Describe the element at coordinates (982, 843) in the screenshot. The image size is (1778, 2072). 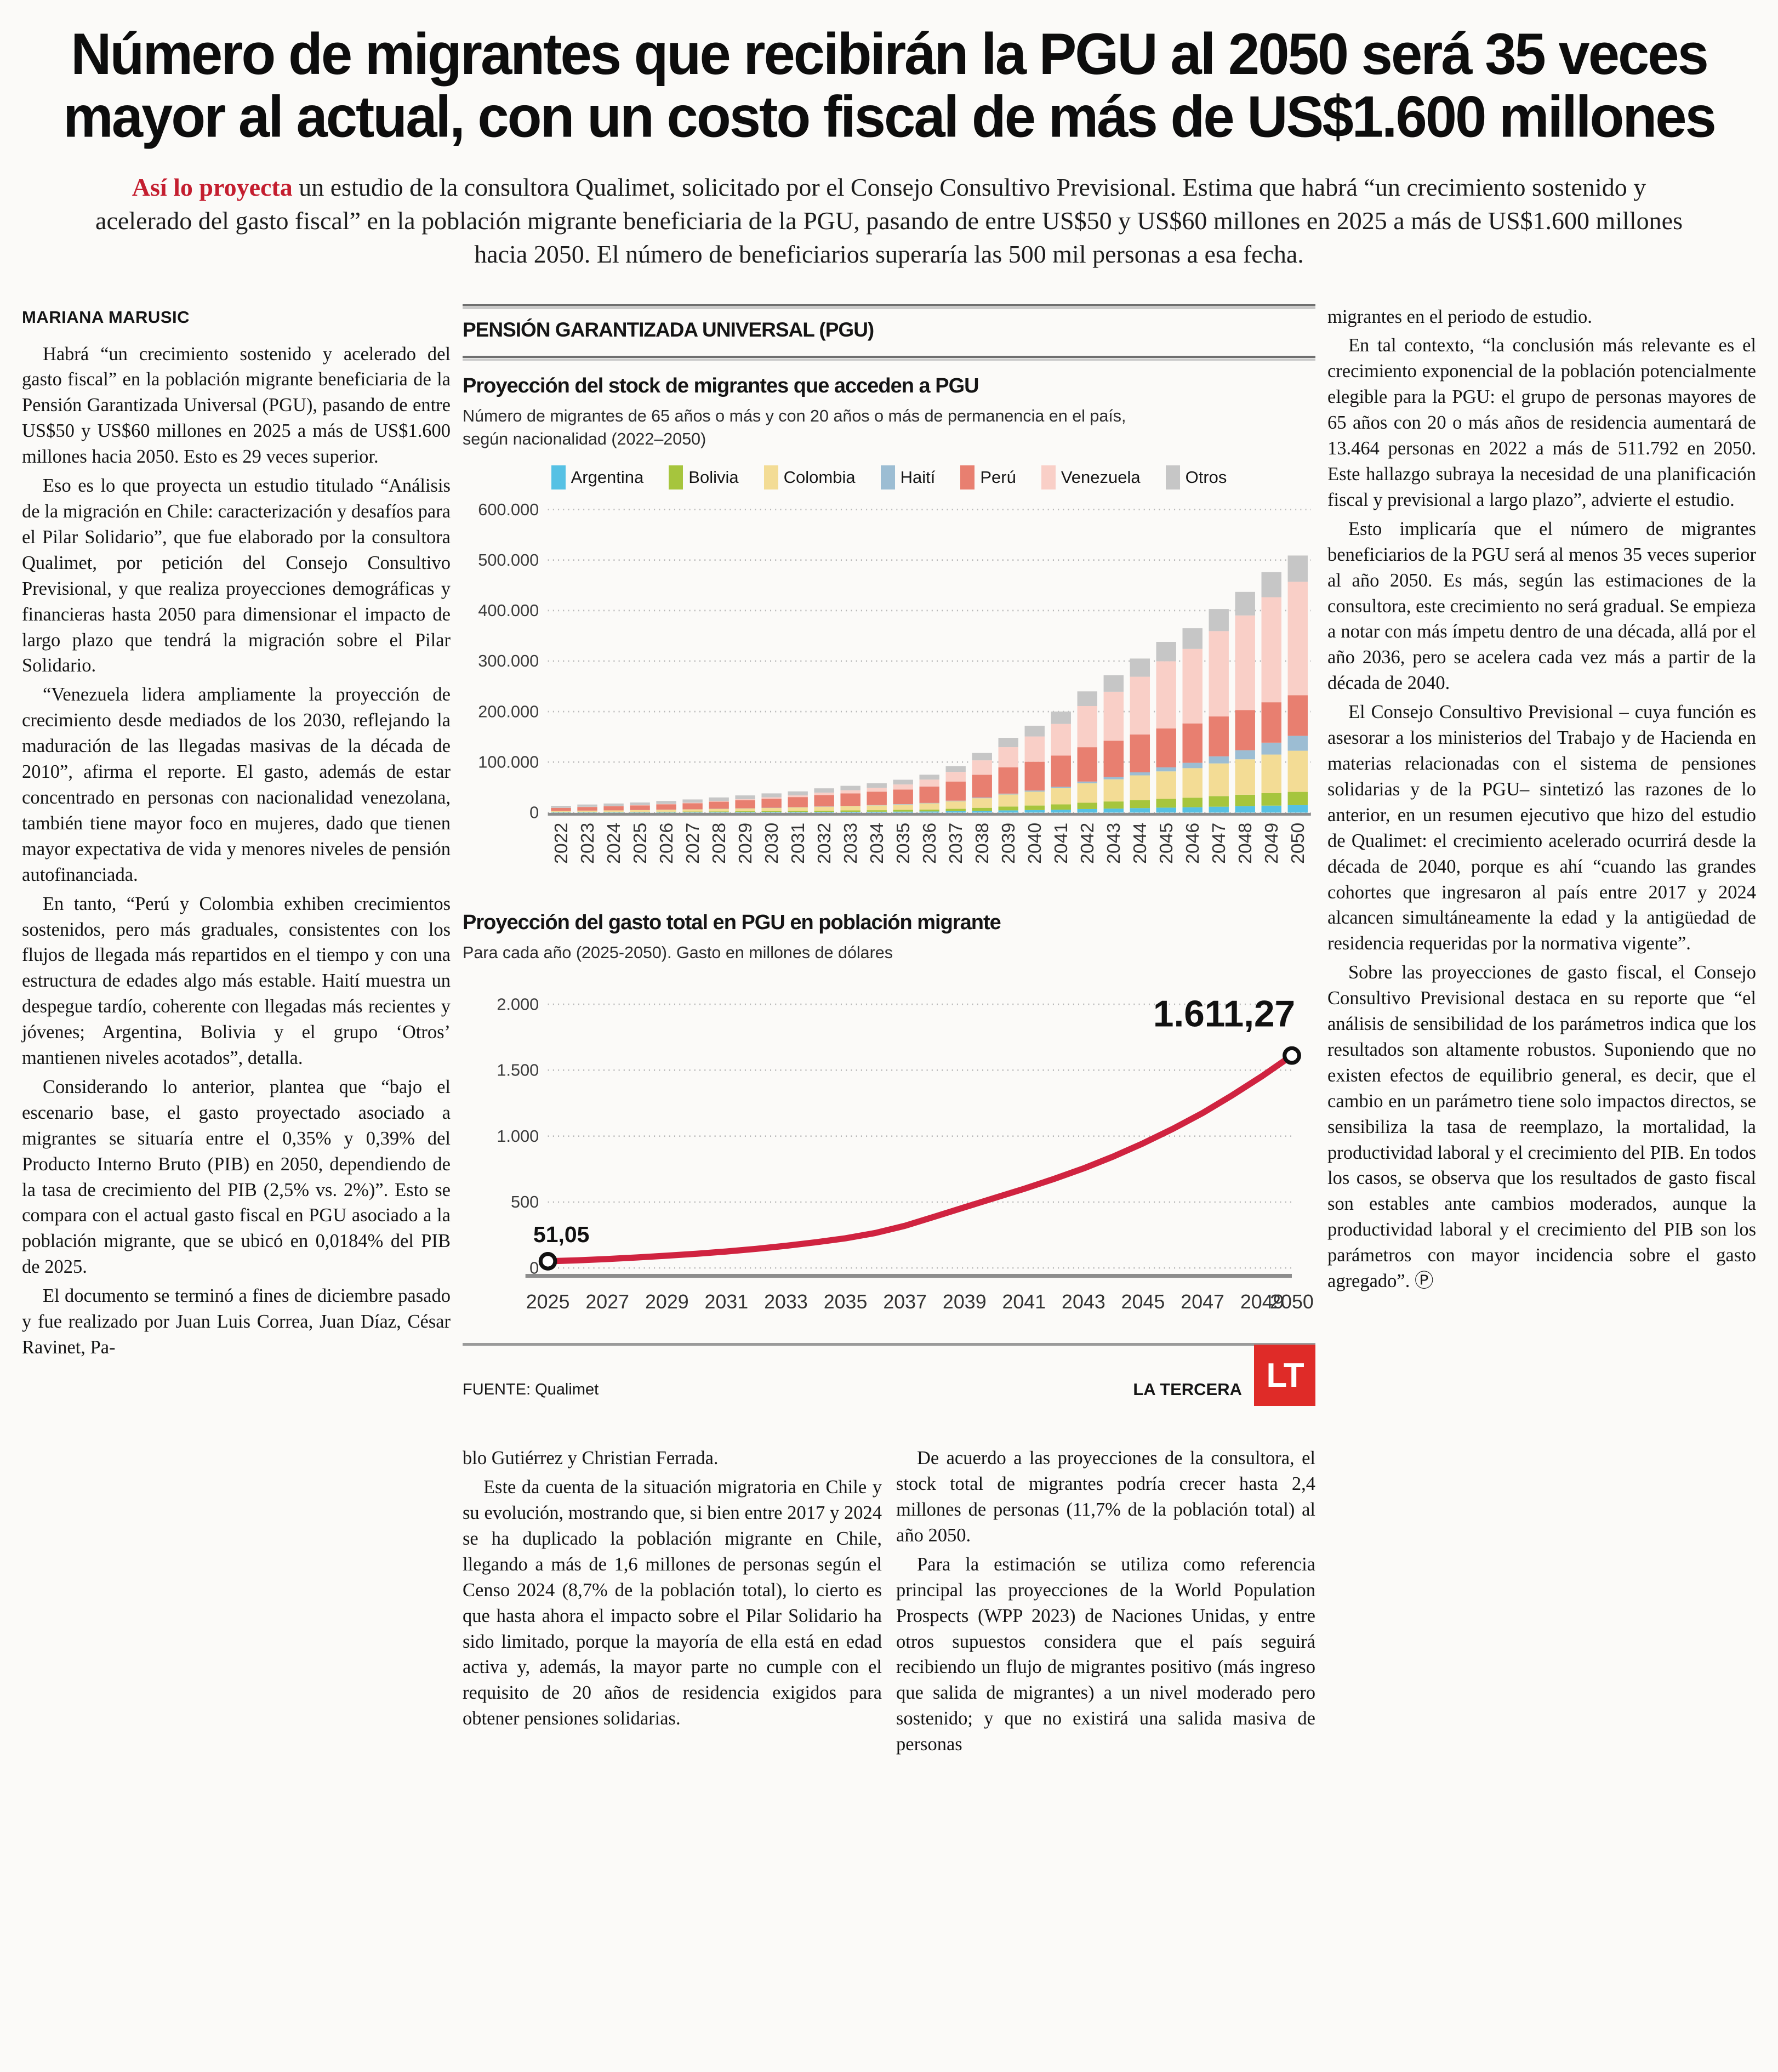
I see `svg-text: 2038` at that location.